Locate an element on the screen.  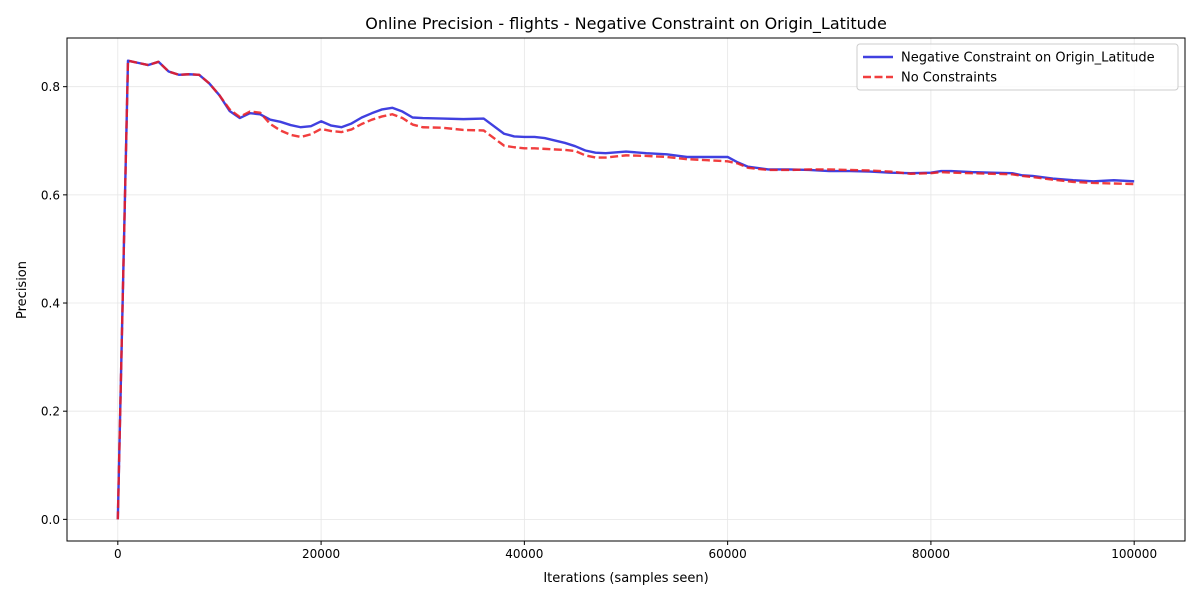
x-tick-label: 80000 is located at coordinates (931, 554).